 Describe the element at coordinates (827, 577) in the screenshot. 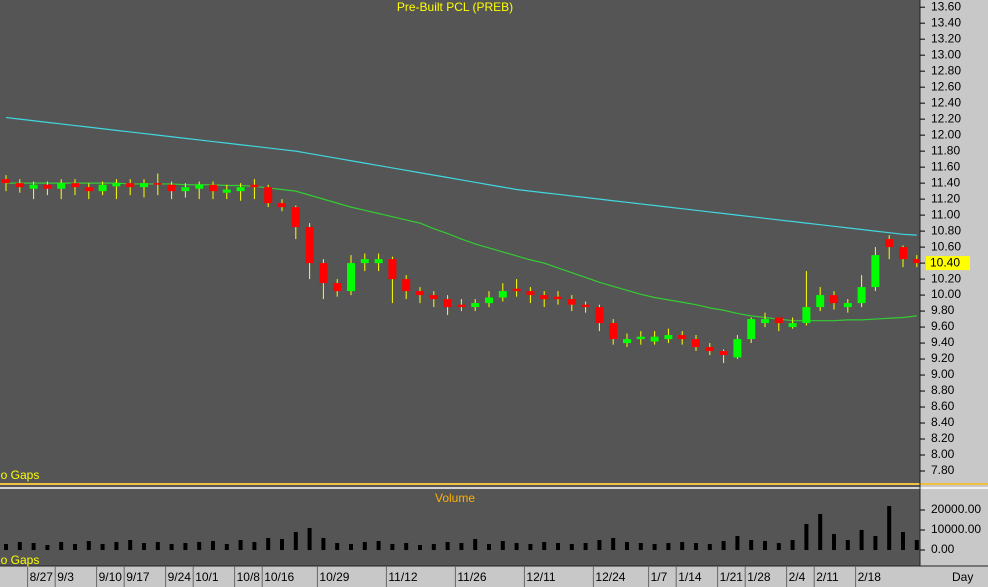

I see `x-tick-label: 2/11` at that location.